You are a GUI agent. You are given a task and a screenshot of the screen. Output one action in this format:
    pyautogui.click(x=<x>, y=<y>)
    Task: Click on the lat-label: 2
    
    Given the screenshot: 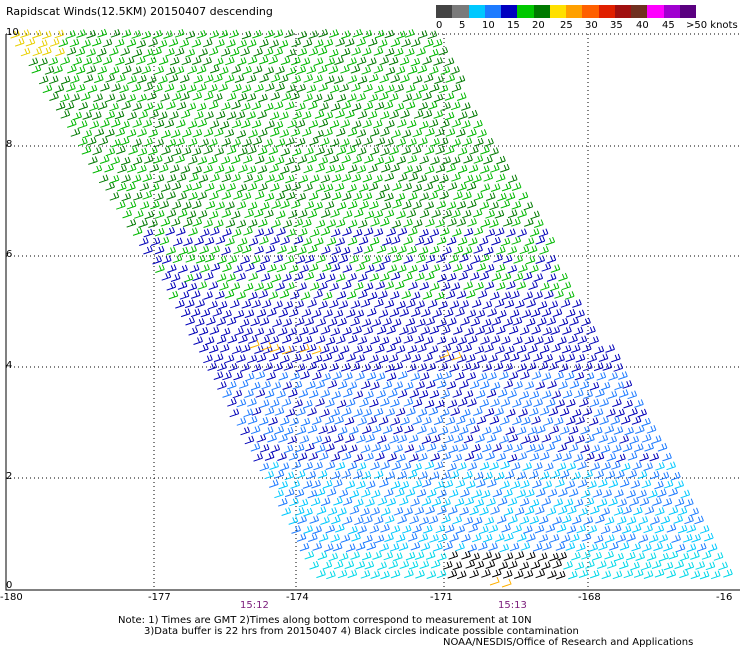 What is the action you would take?
    pyautogui.click(x=9, y=476)
    